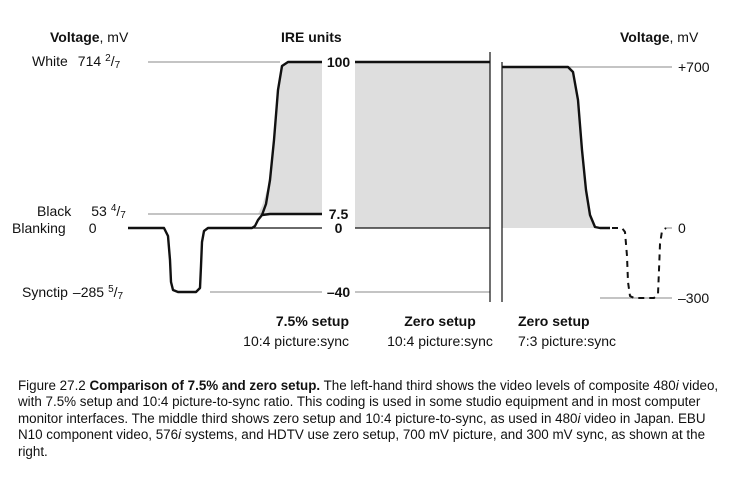 The width and height of the screenshot is (737, 477). Describe the element at coordinates (312, 321) in the screenshot. I see `section-1-setup: 7.5% setup` at that location.